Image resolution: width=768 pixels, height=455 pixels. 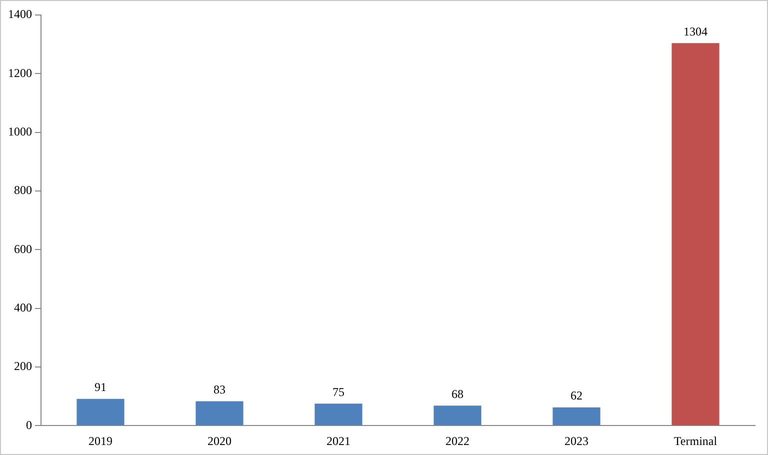 I want to click on data-label: 68, so click(x=458, y=393).